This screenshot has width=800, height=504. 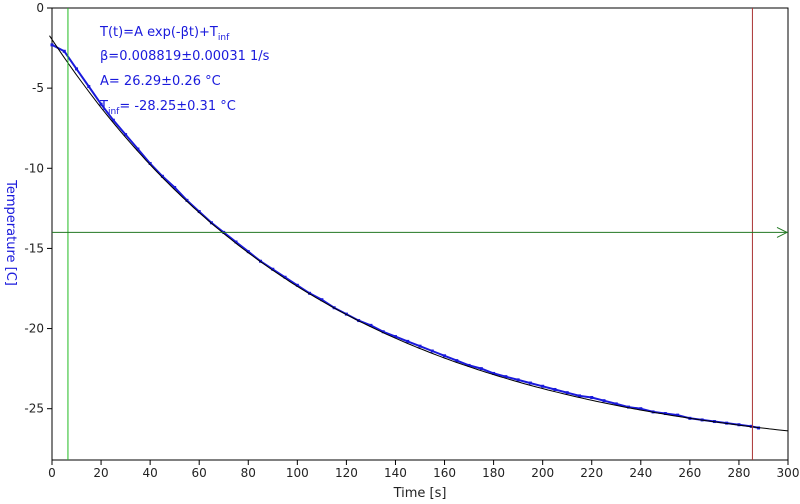 What do you see at coordinates (444, 473) in the screenshot?
I see `x-tick-label: 160` at bounding box center [444, 473].